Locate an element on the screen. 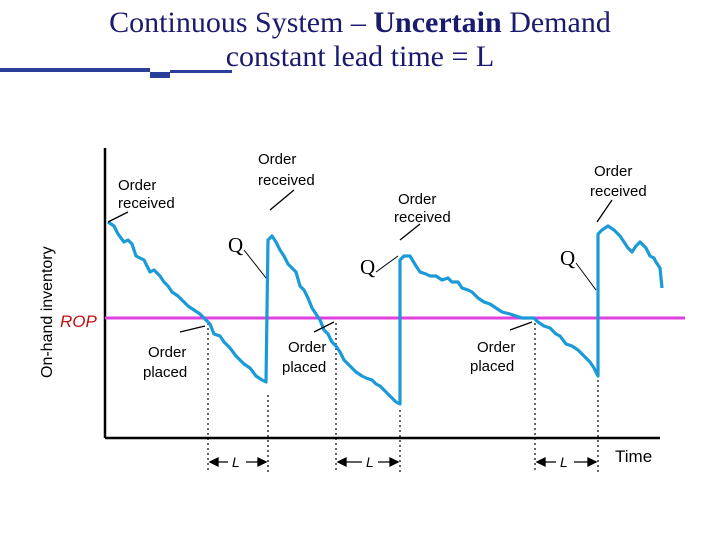  order-placed-label-1-line1: Order is located at coordinates (167, 352).